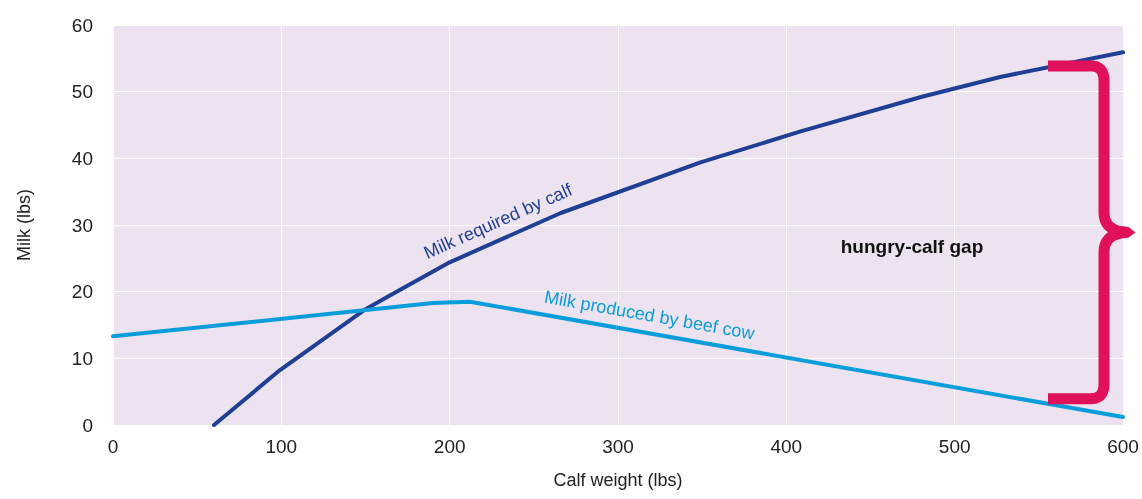 This screenshot has width=1142, height=499. Describe the element at coordinates (82, 358) in the screenshot. I see `y-tick-label: 10` at that location.